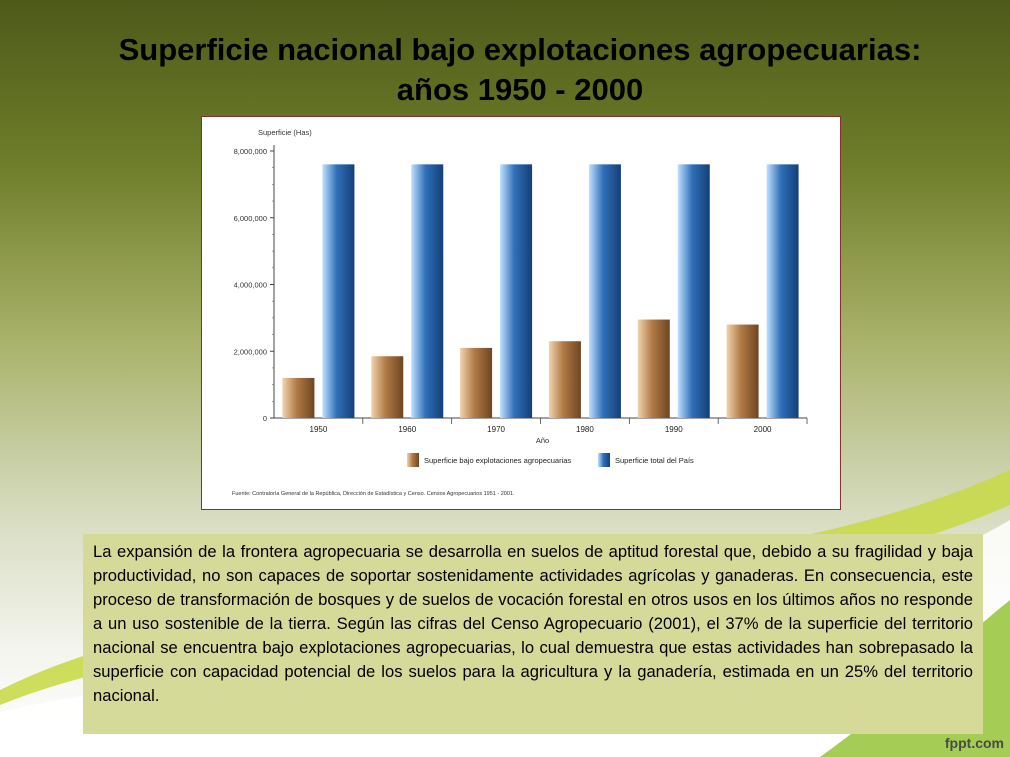 The image size is (1010, 757). Describe the element at coordinates (542, 440) in the screenshot. I see `x-axis-label: Año` at that location.